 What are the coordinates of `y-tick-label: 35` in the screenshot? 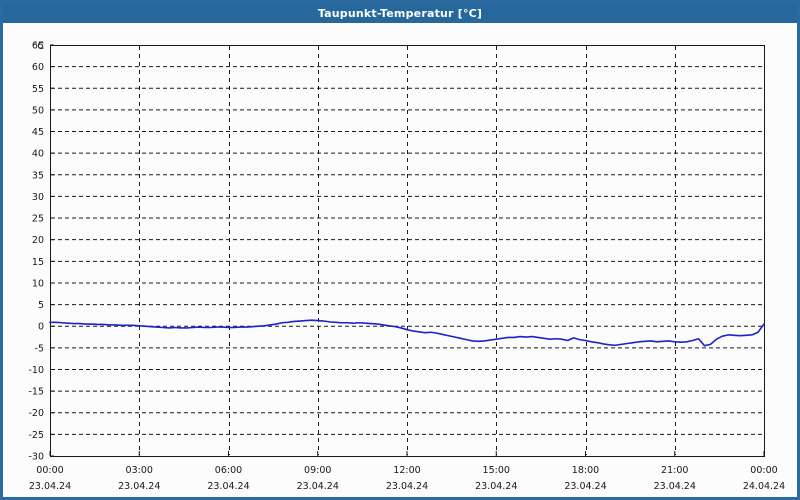 It's located at (38, 175).